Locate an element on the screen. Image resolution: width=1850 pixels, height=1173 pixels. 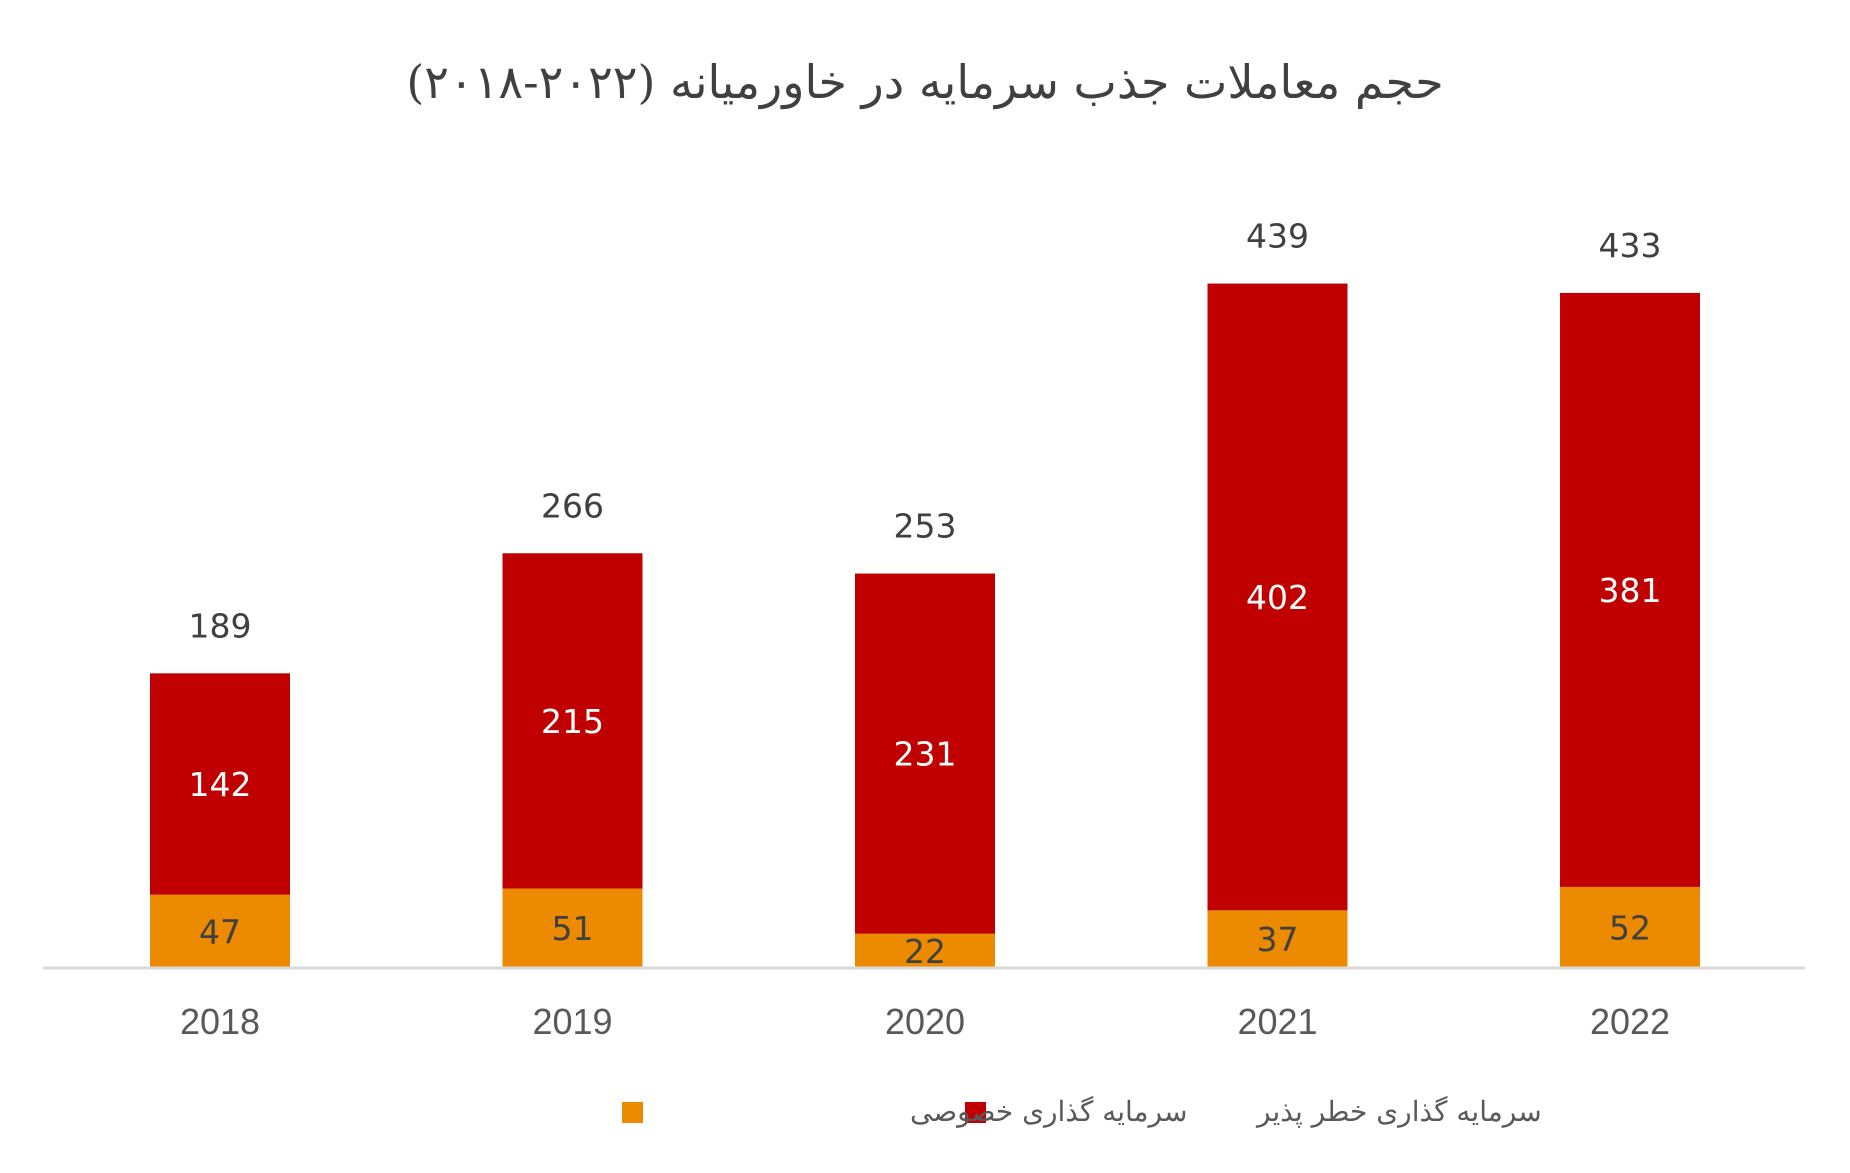
data-label-private-2021: 37 is located at coordinates (1278, 939).